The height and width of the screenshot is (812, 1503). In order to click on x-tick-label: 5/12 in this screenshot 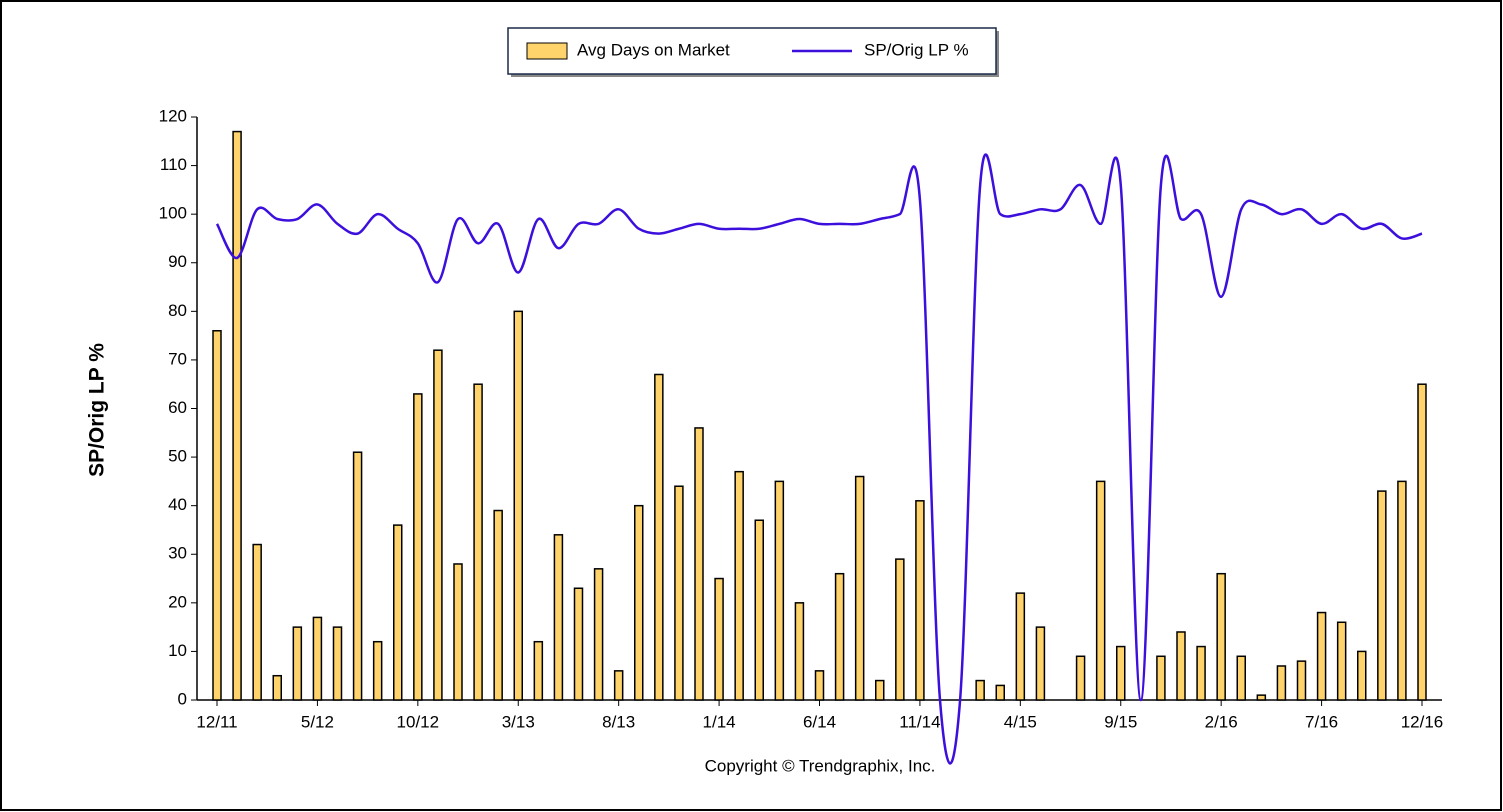, I will do `click(317, 721)`.